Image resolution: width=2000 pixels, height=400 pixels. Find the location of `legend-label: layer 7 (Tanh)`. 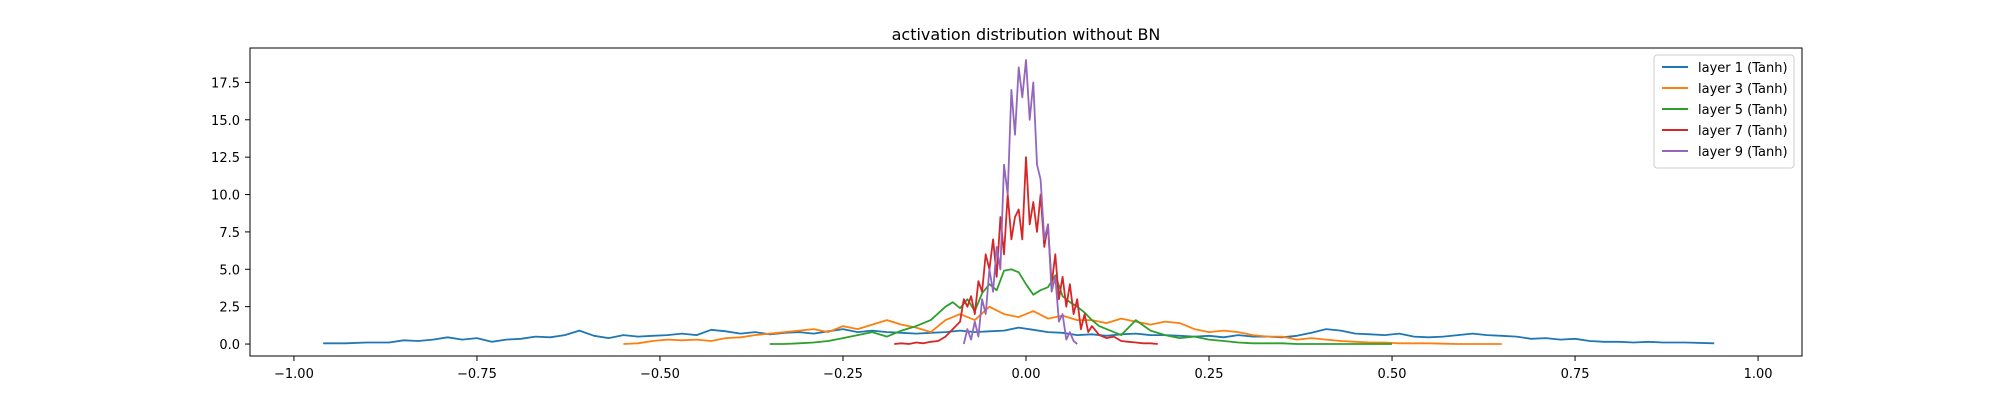

legend-label: layer 7 (Tanh) is located at coordinates (1743, 131).